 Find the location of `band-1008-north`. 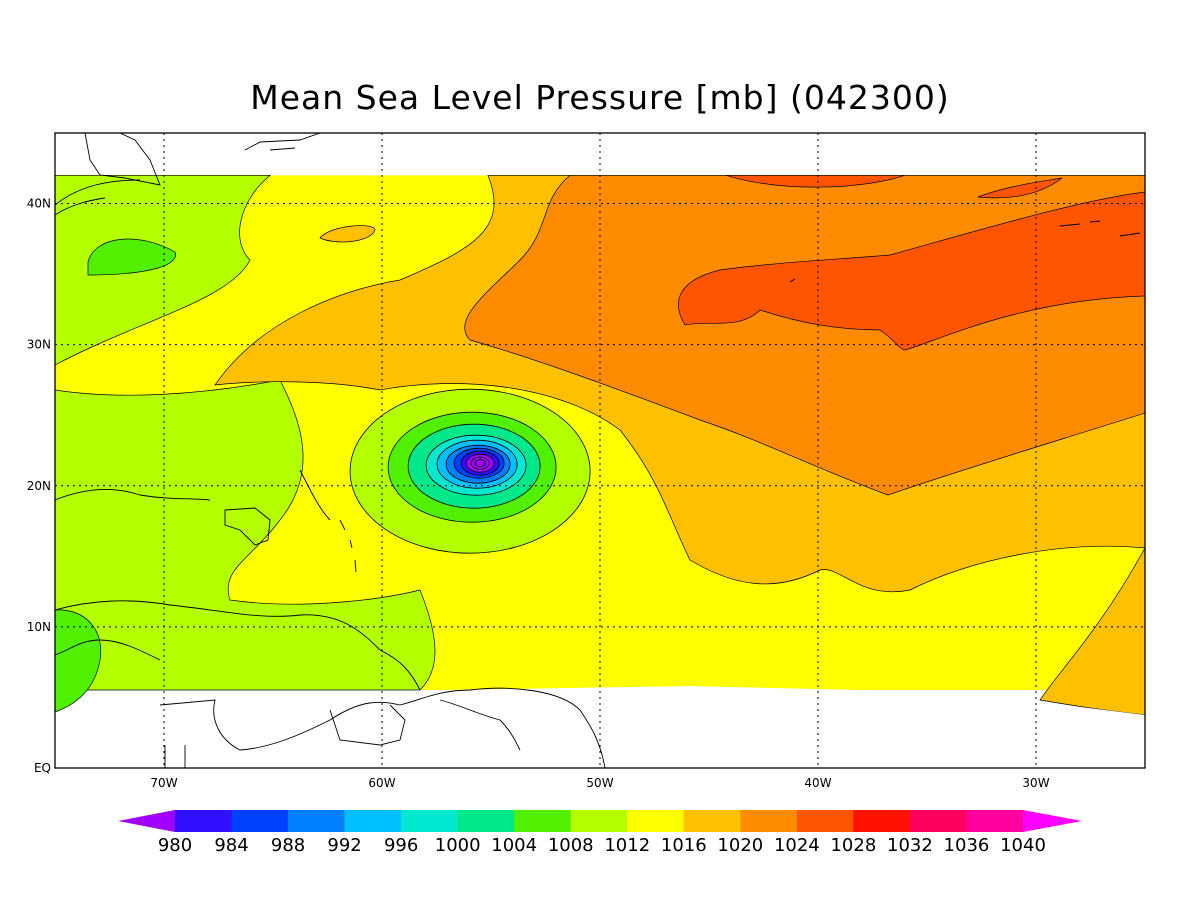

band-1008-north is located at coordinates (163, 270).